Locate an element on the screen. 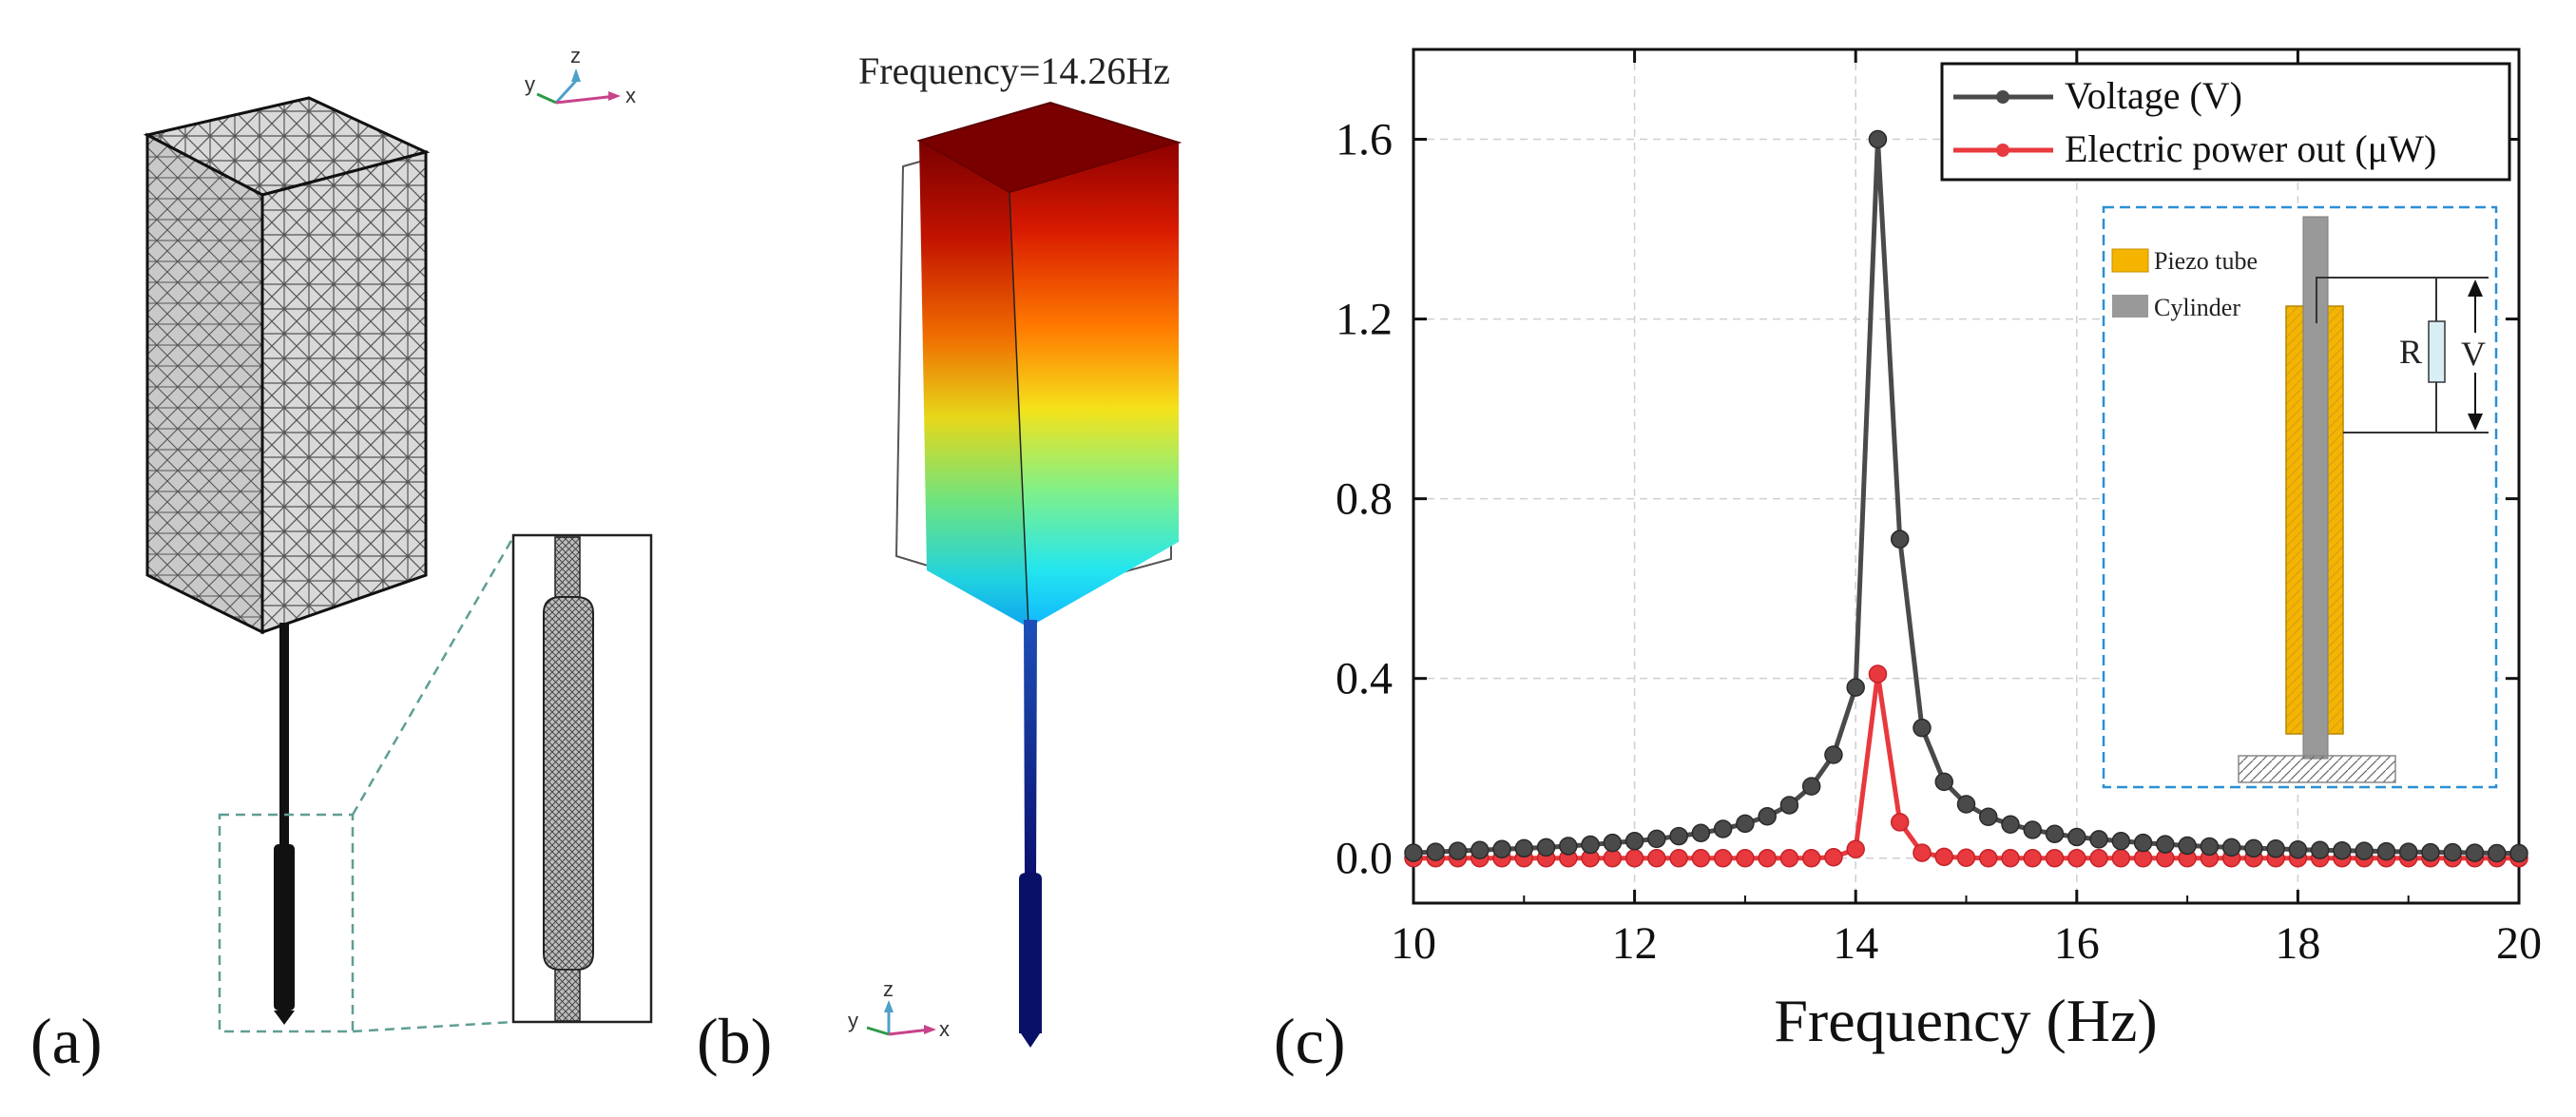 The height and width of the screenshot is (1117, 2576). legend-text-piezo: Piezo tube is located at coordinates (2206, 261).